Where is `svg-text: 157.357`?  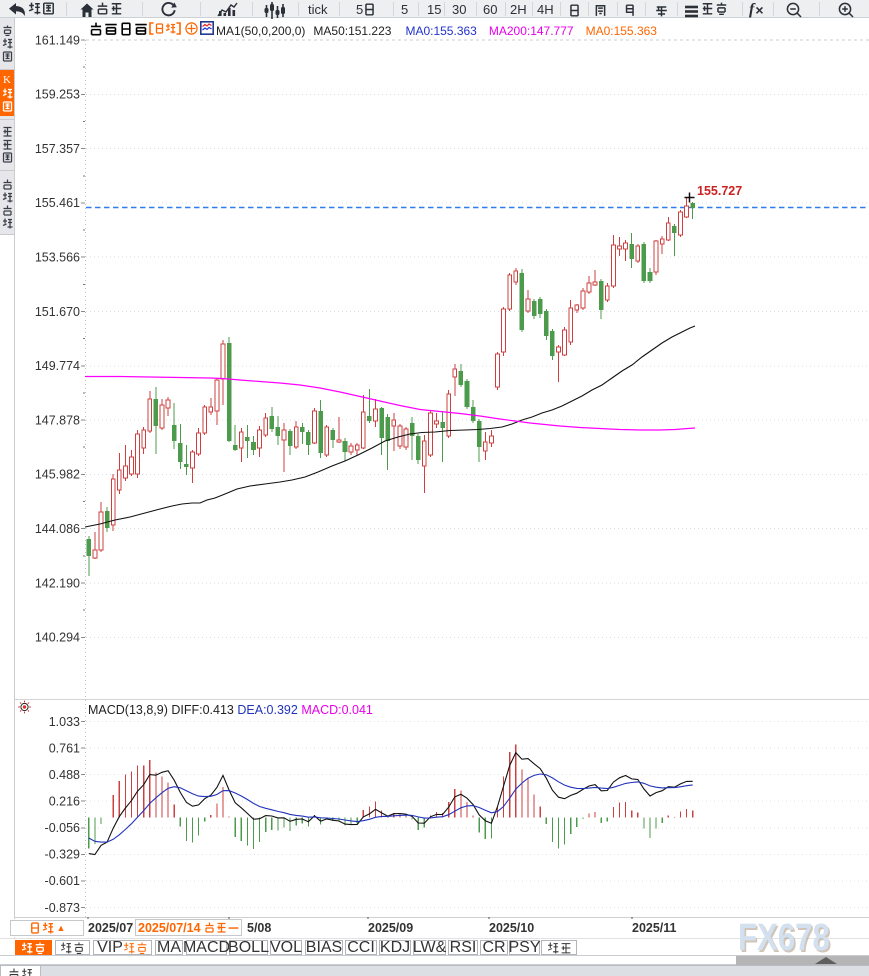 svg-text: 157.357 is located at coordinates (57, 149).